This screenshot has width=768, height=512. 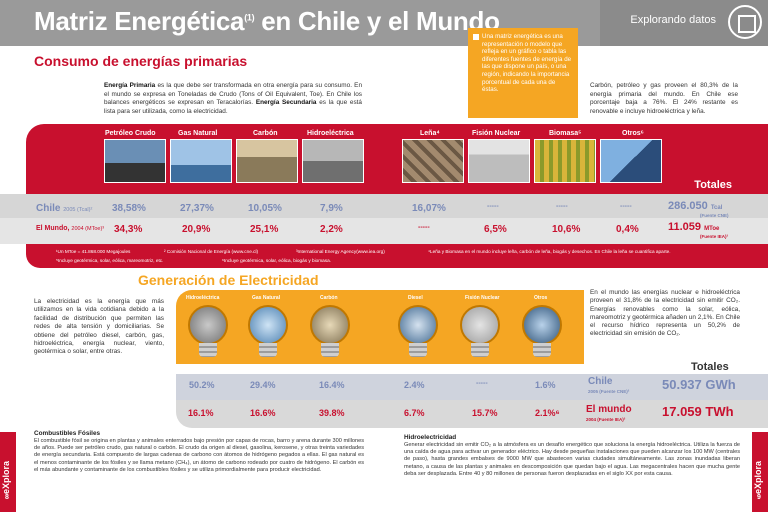 I want to click on other-bulb-icon, so click(x=542, y=325).